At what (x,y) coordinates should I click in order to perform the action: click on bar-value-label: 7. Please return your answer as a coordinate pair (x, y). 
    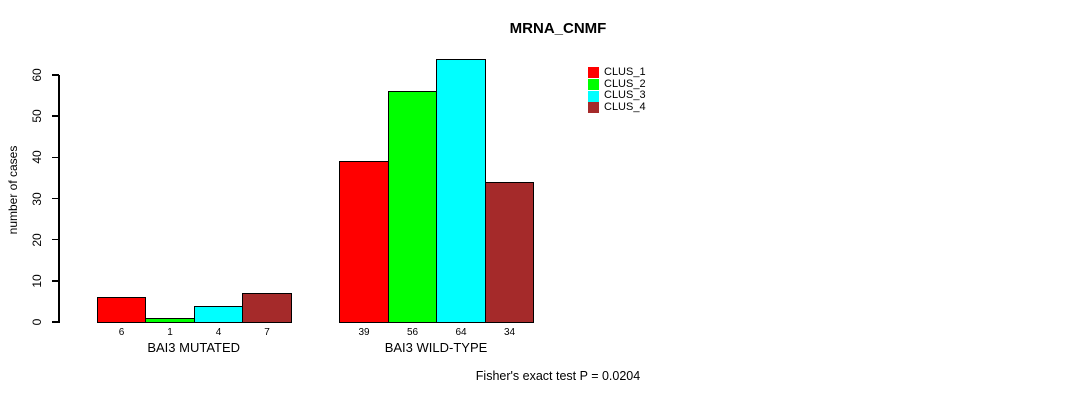
    Looking at the image, I should click on (267, 332).